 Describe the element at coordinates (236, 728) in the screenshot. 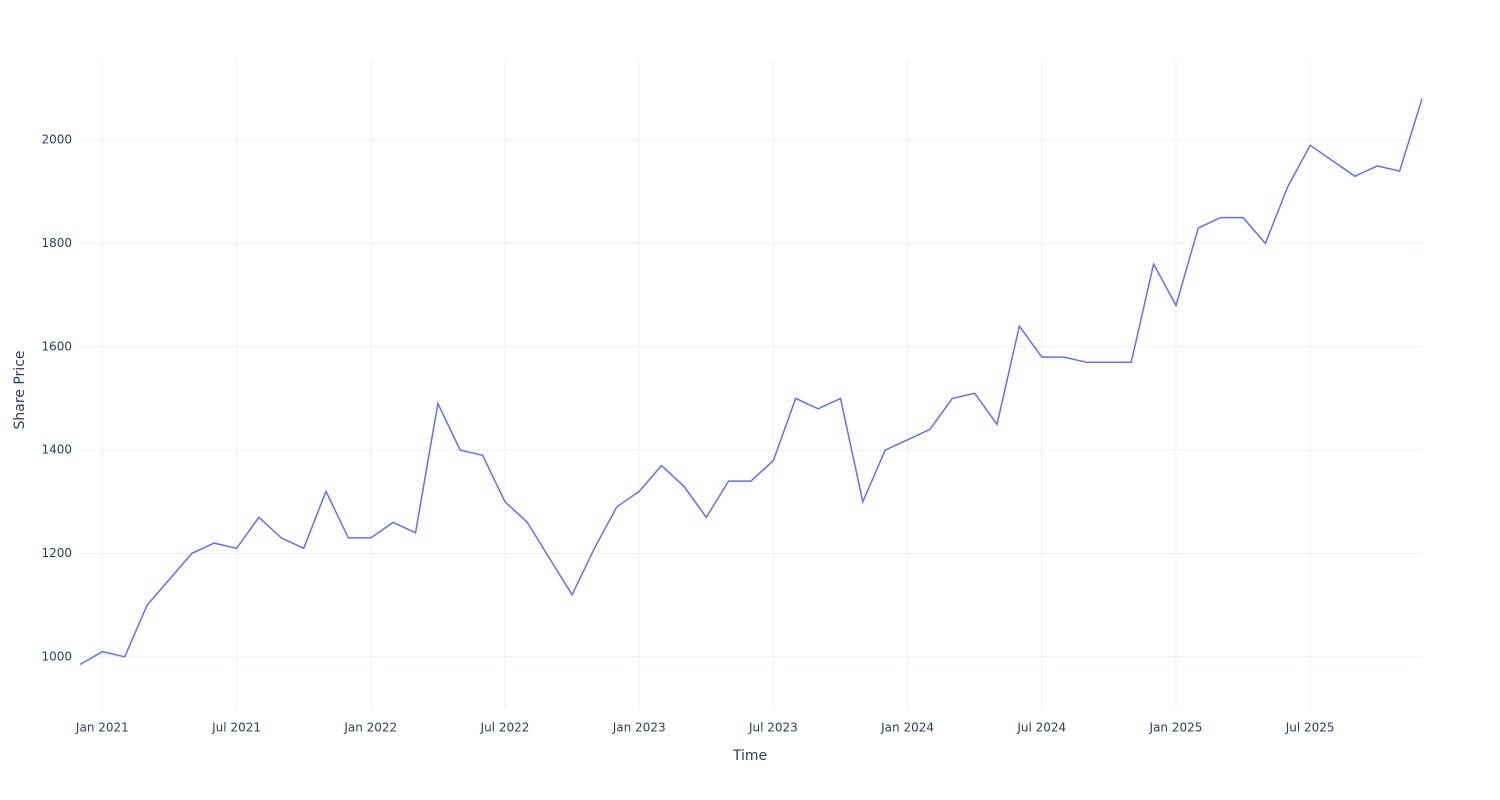

I see `x-tick-label: Jul 2021` at that location.